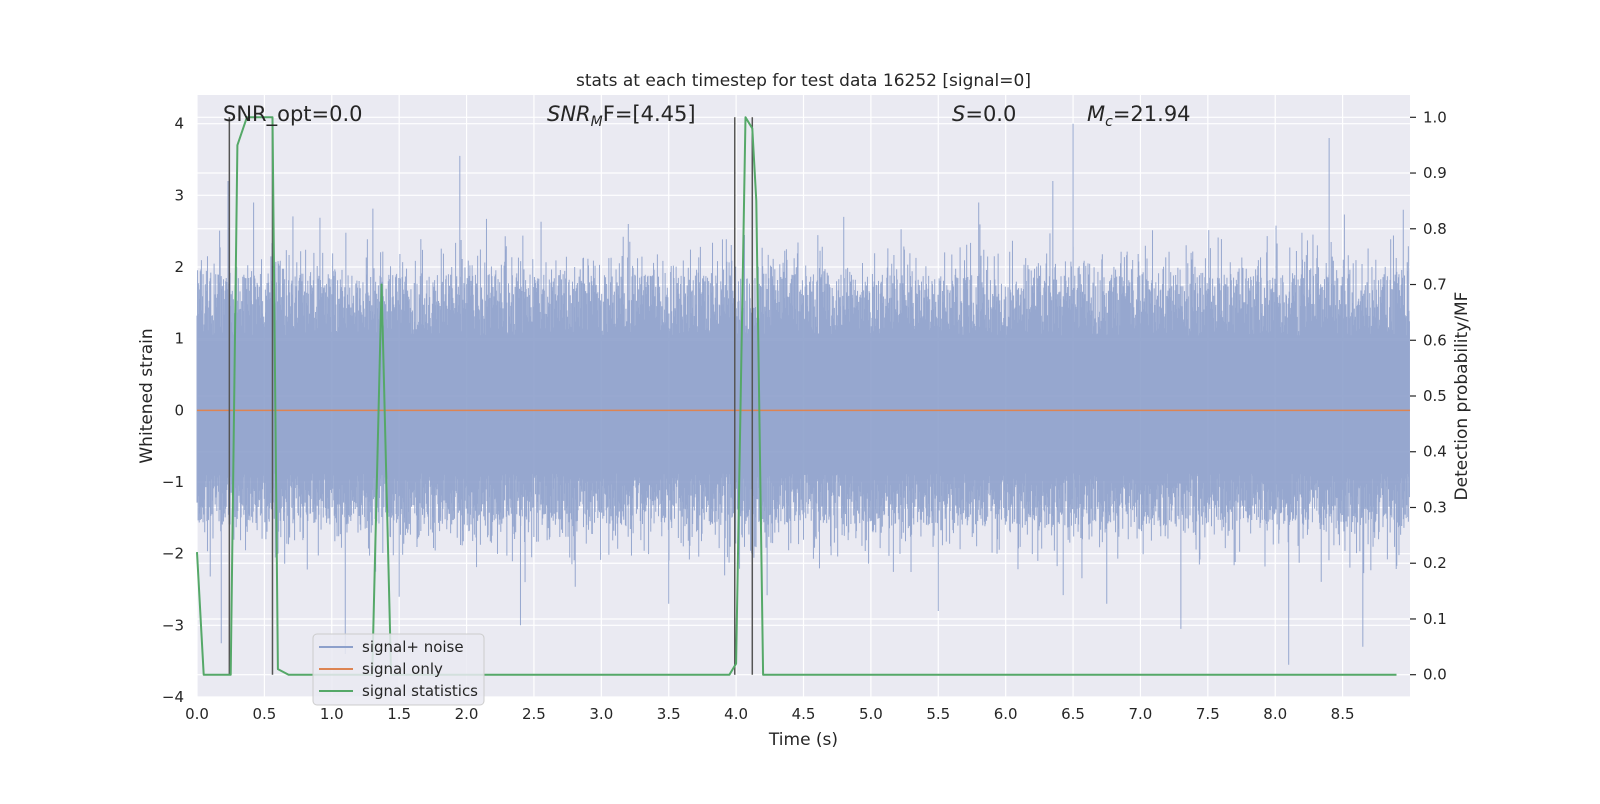 This screenshot has height=804, width=1600. What do you see at coordinates (197, 714) in the screenshot?
I see `x-tick-label: 0.0` at bounding box center [197, 714].